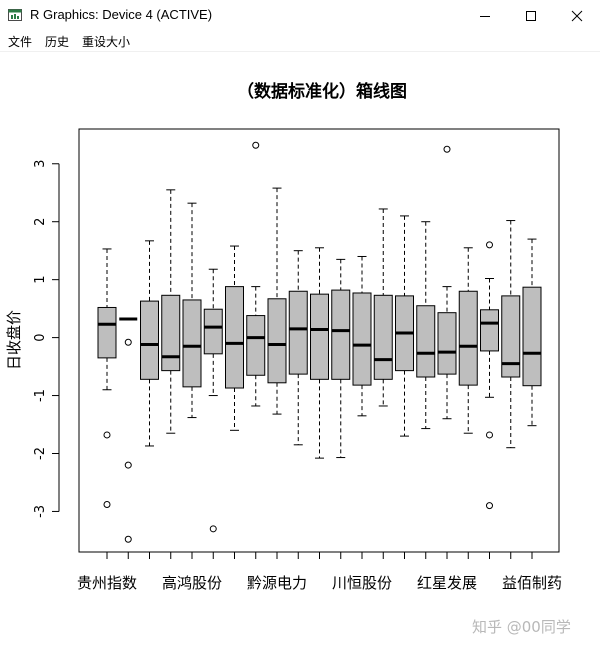  I want to click on r-graphics-app-icon, so click(15, 15).